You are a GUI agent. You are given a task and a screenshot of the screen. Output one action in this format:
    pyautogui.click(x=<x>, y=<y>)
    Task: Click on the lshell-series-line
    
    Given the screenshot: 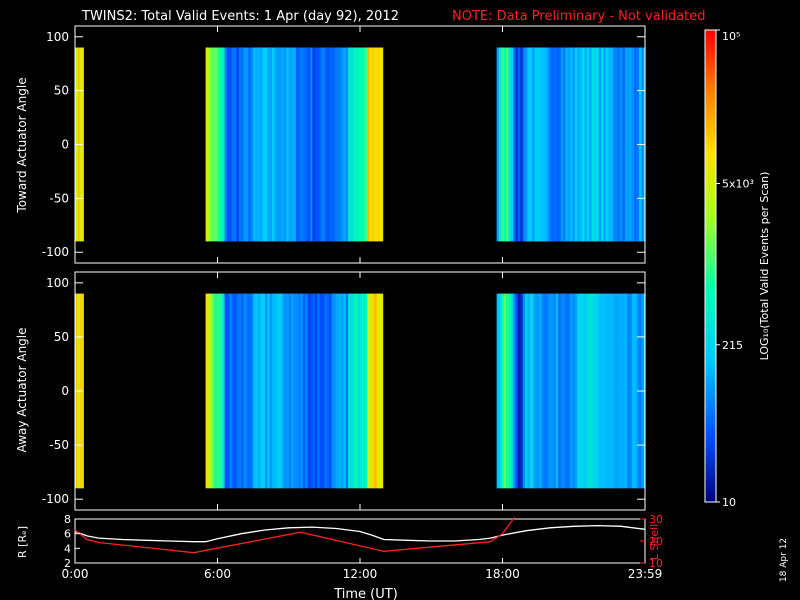 What is the action you would take?
    pyautogui.click(x=294, y=535)
    